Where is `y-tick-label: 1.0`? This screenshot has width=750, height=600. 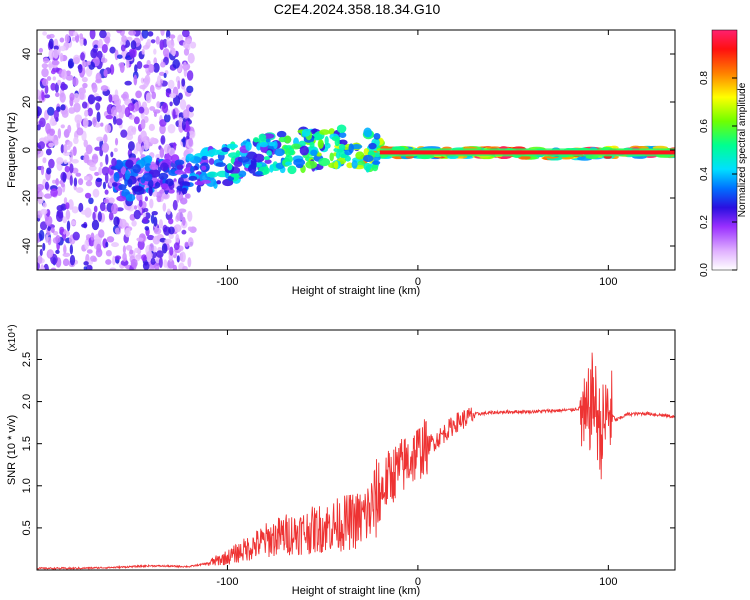
y-tick-label: 1.0 is located at coordinates (27, 485).